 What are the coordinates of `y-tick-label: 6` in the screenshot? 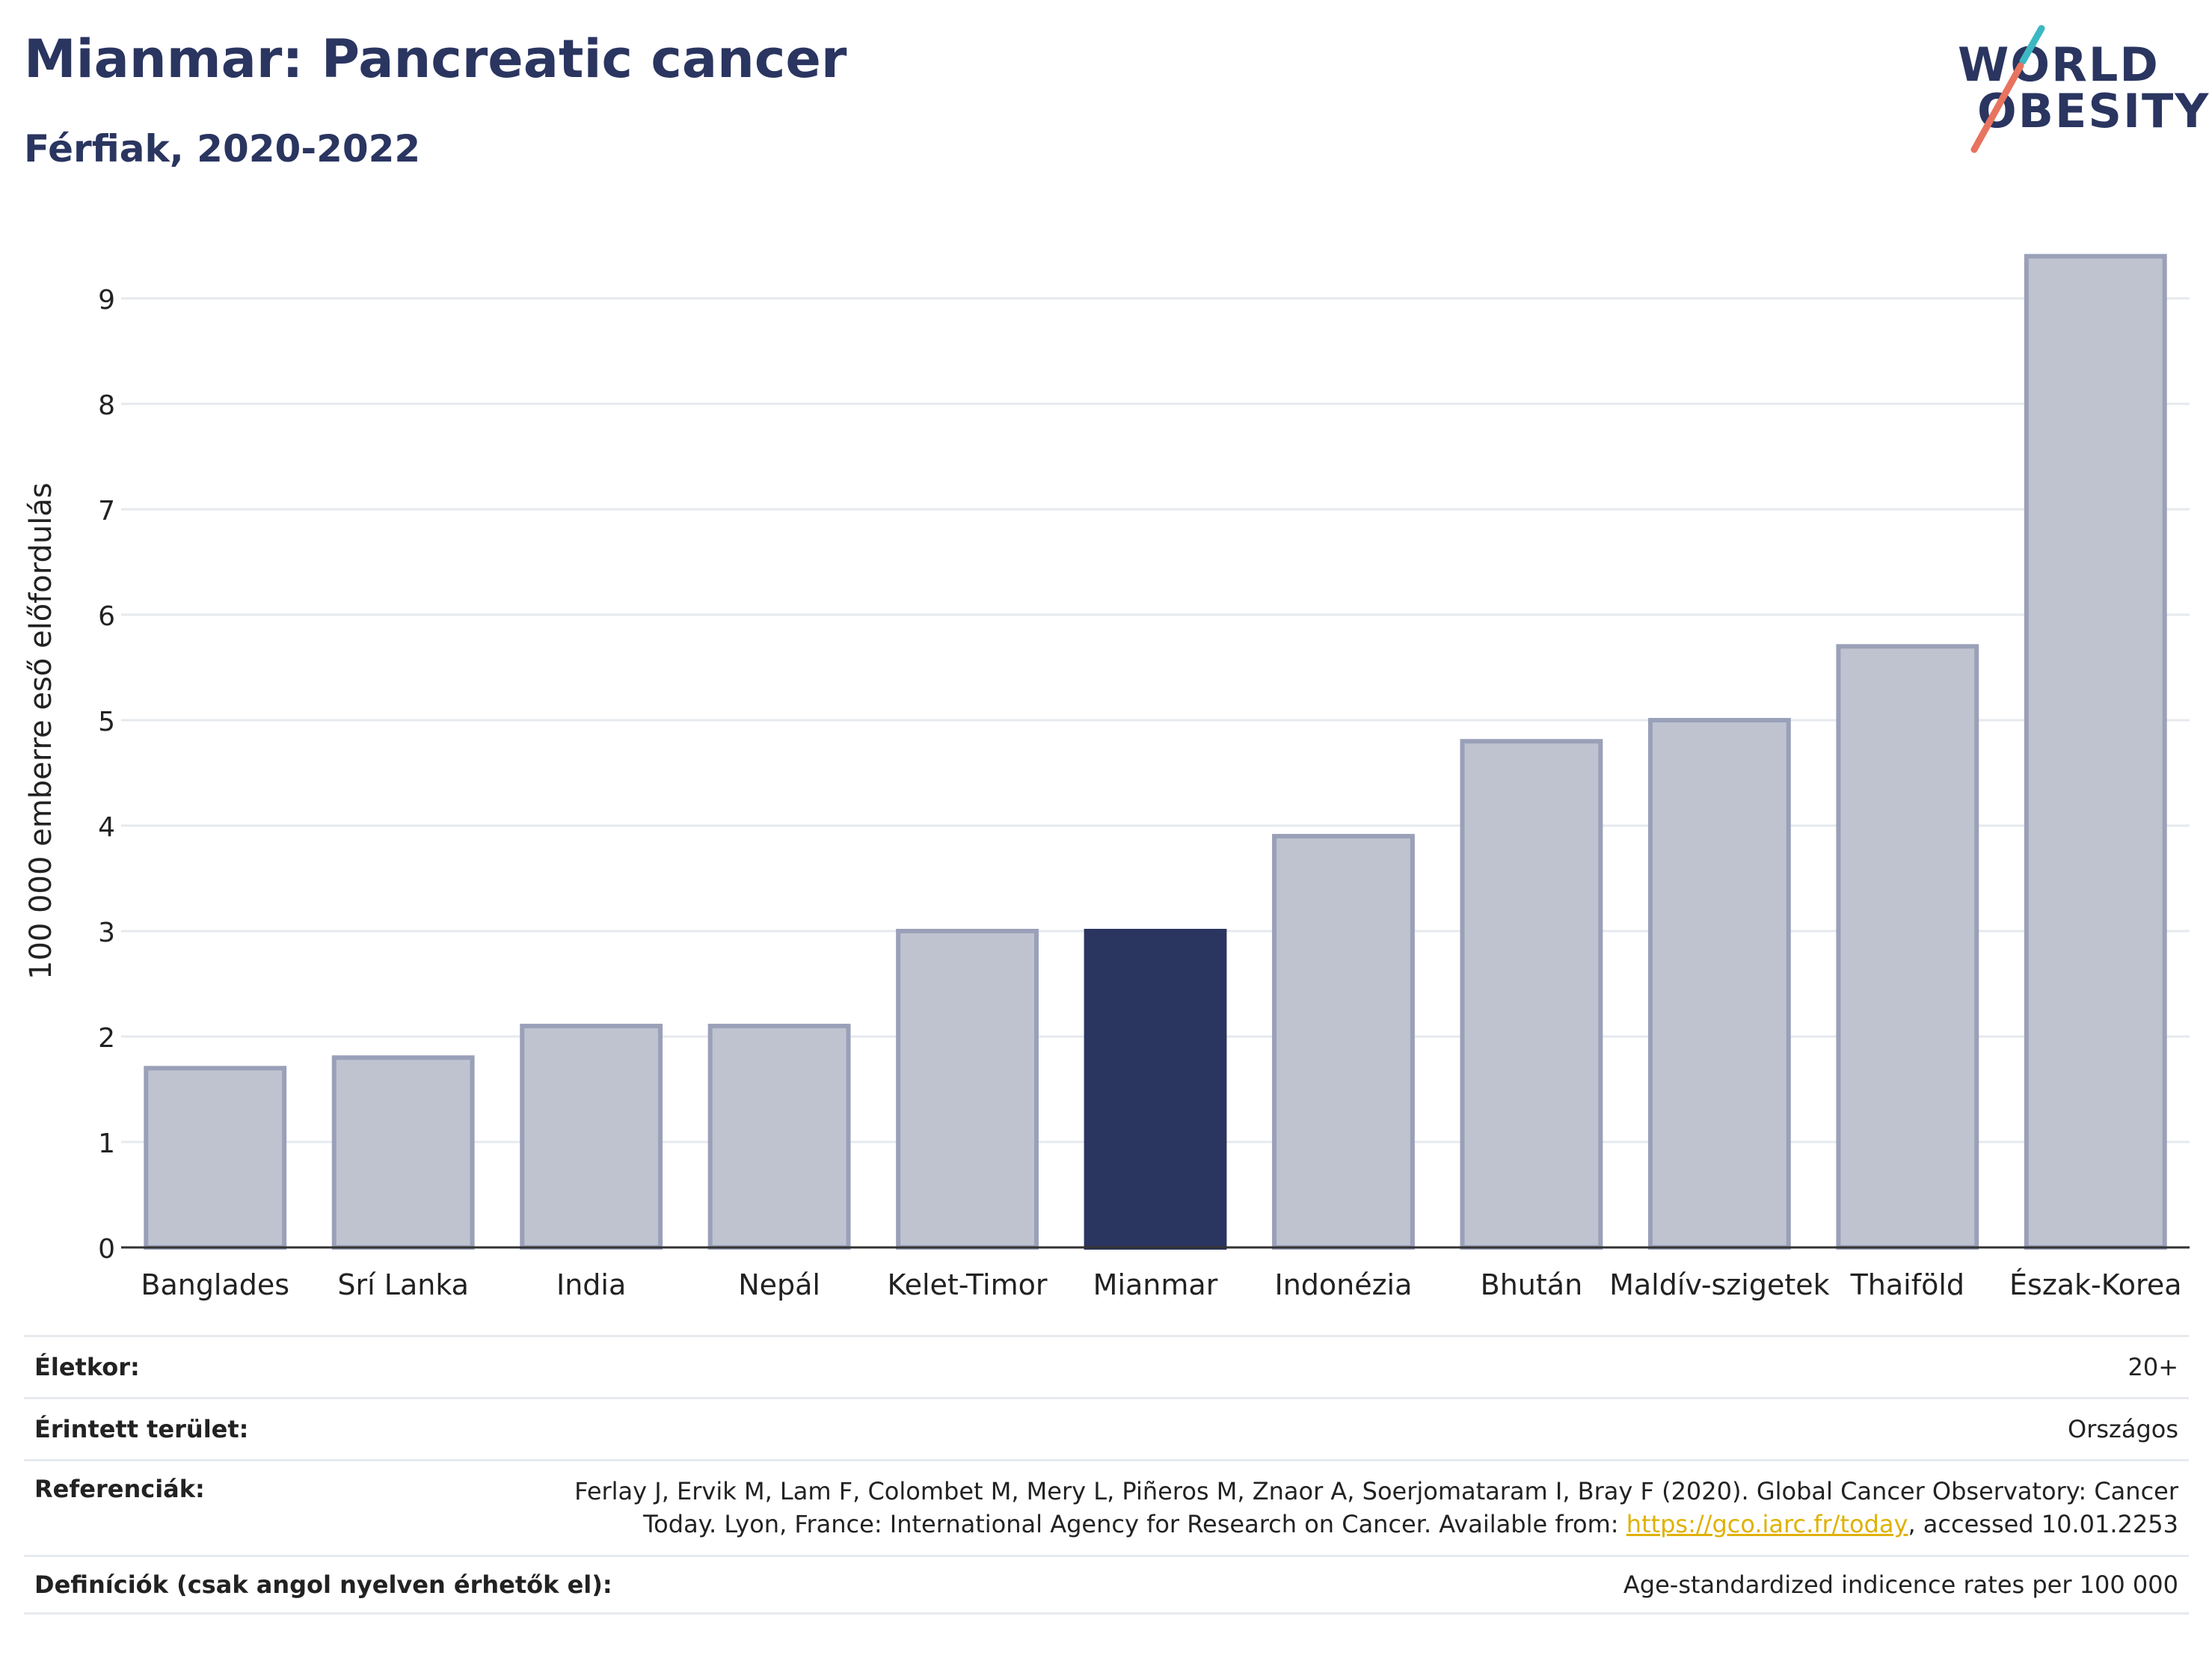 It's located at (106, 616).